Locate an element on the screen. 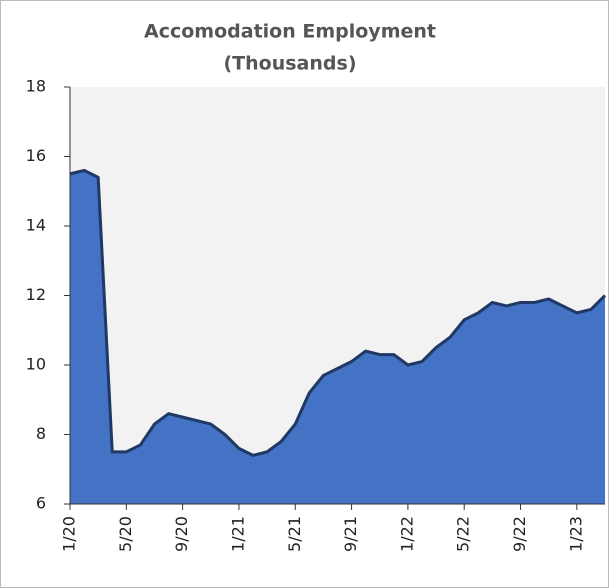 This screenshot has width=609, height=588. x-tick-label: 1/22 is located at coordinates (406, 534).